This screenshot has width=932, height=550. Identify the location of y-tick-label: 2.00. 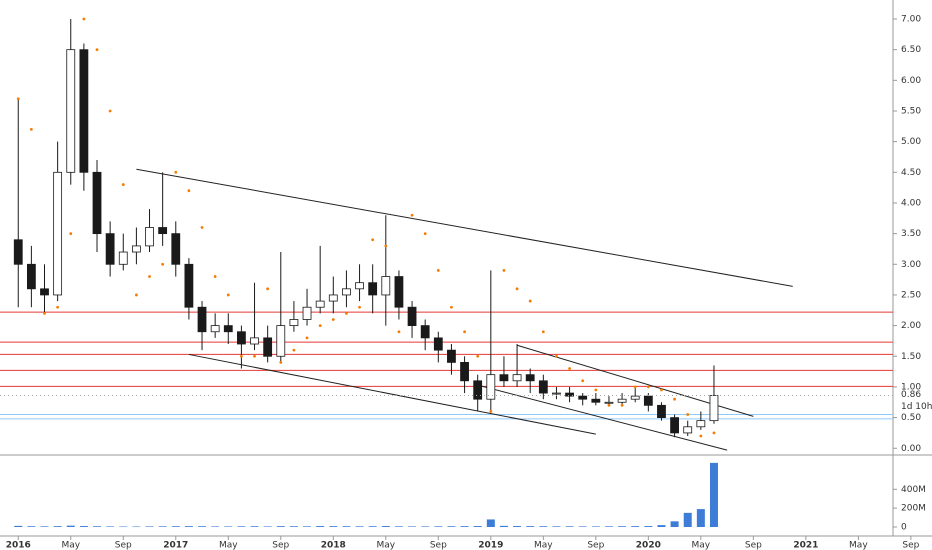
(911, 326).